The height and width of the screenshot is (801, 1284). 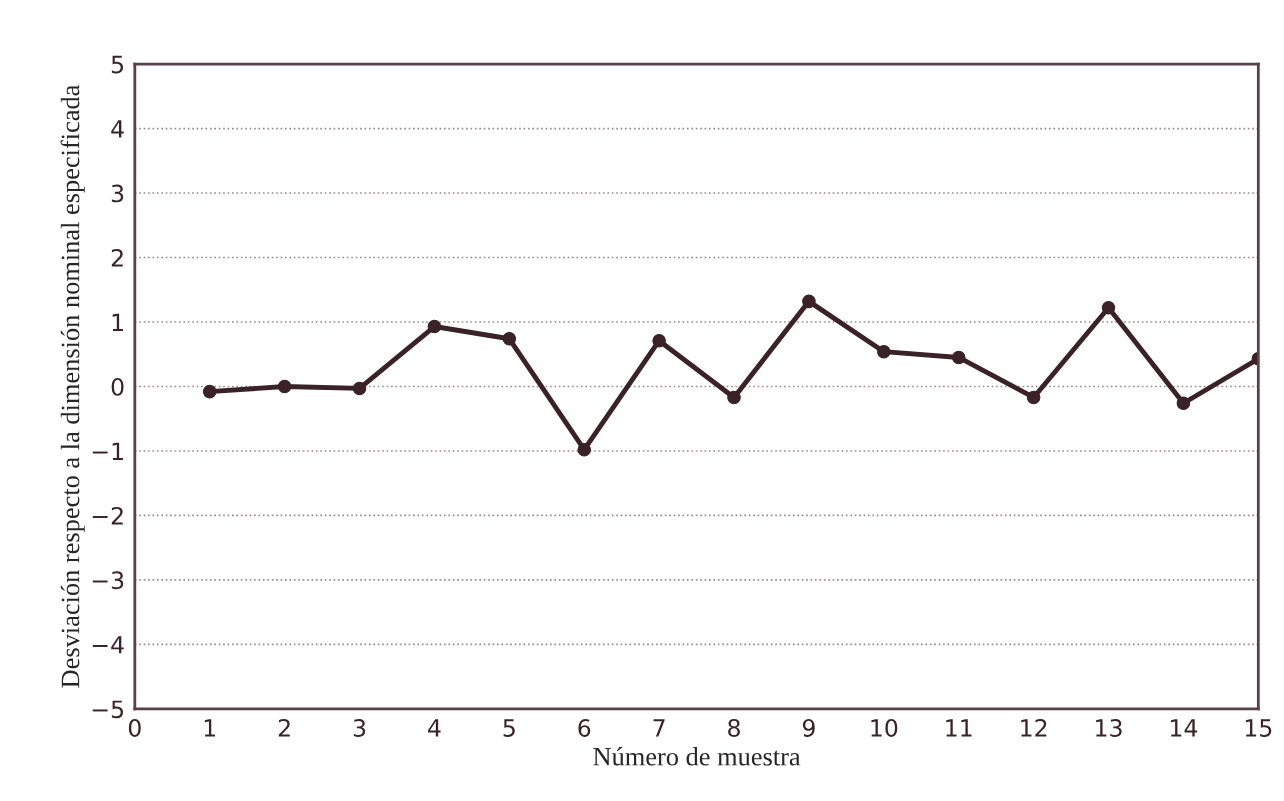 What do you see at coordinates (117, 386) in the screenshot?
I see `y-tick-label: 0` at bounding box center [117, 386].